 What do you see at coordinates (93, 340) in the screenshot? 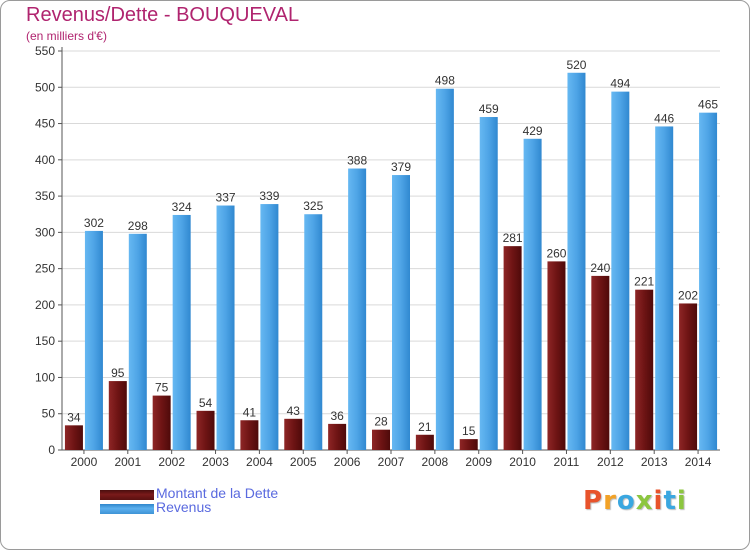
I see `bar-revenus-2000` at bounding box center [93, 340].